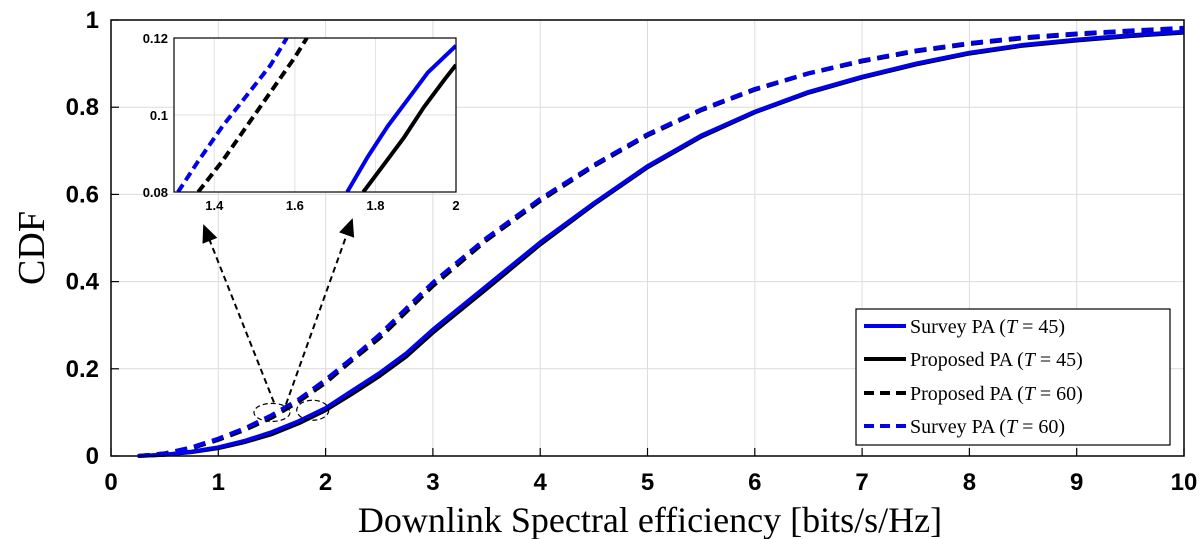 The image size is (1202, 539). I want to click on inset-y-tick-label: 0.1, so click(159, 115).